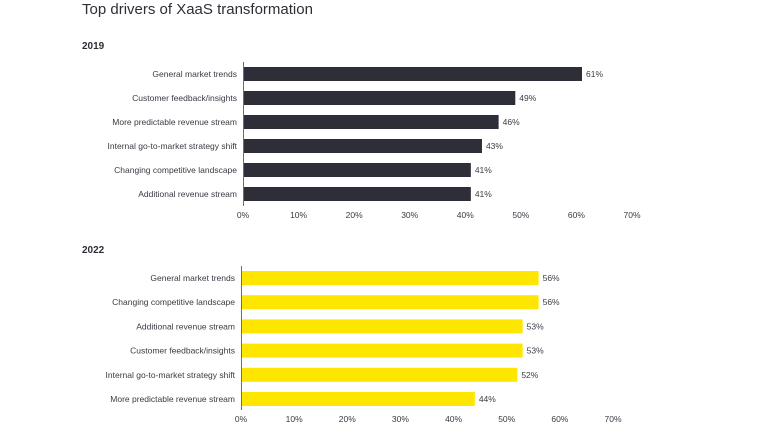 The width and height of the screenshot is (760, 439). I want to click on value-label-2022-1: 56%, so click(551, 278).